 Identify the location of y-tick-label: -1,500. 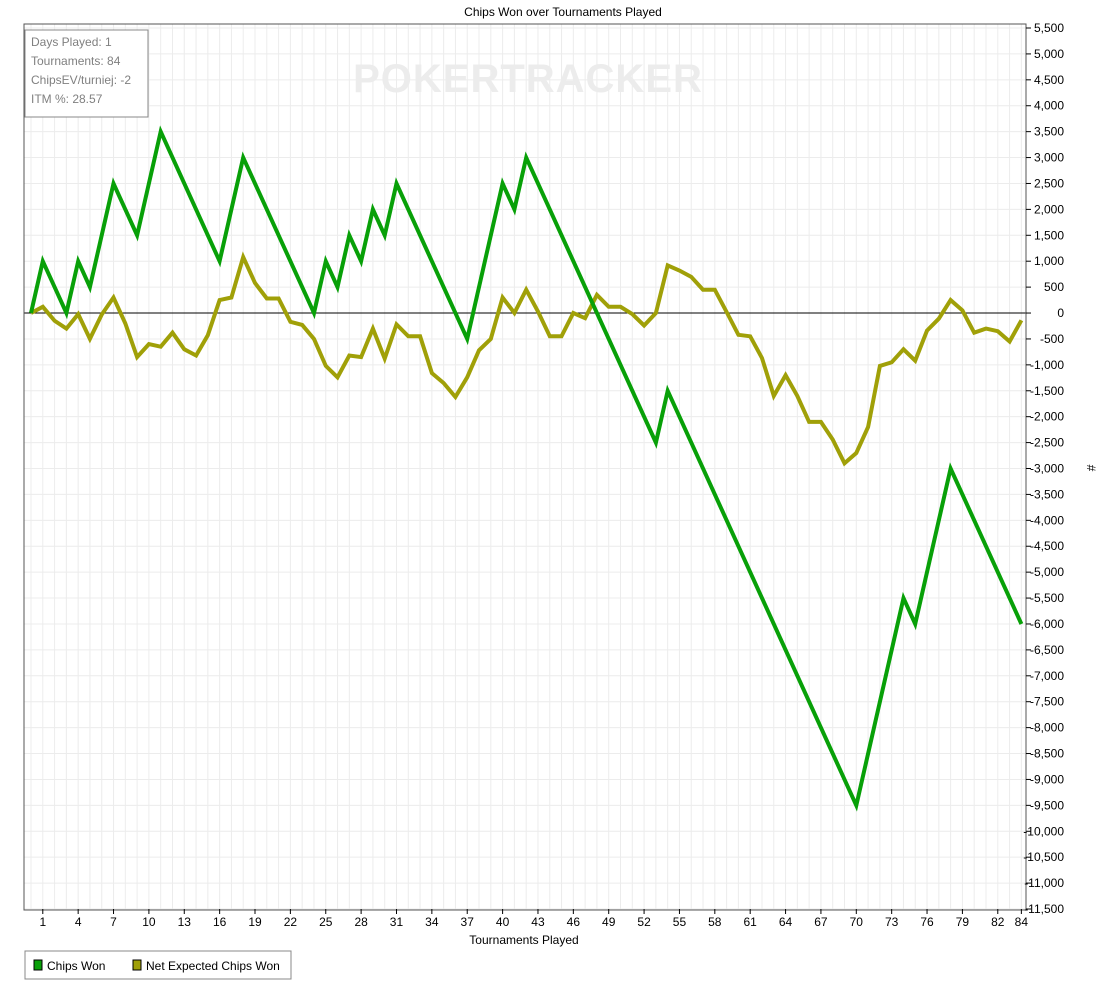
(1047, 391).